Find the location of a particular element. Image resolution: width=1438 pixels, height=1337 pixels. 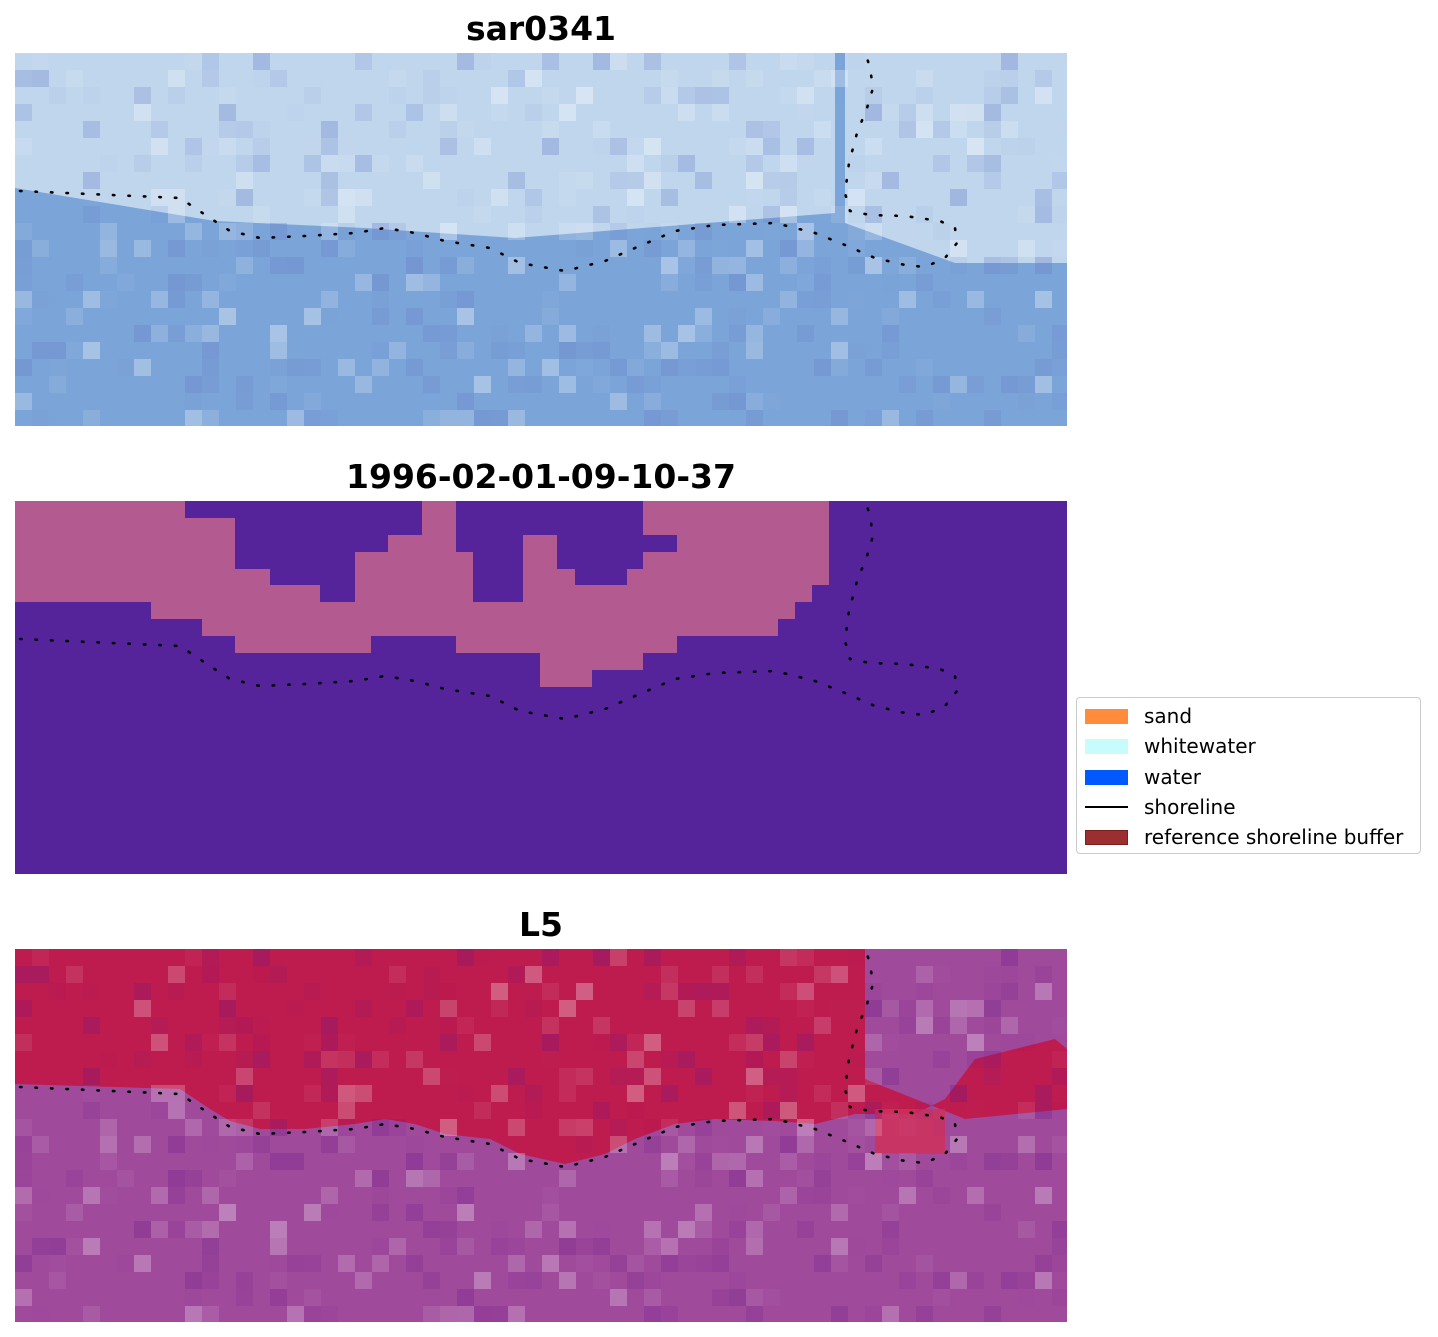

legend-swatch is located at coordinates (1106, 746).